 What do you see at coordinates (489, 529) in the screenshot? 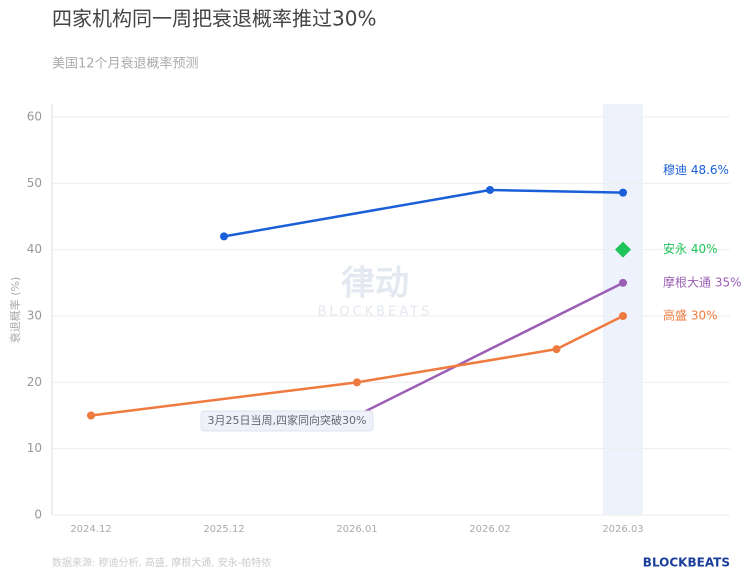
I see `x-tick-label: 2026.02` at bounding box center [489, 529].